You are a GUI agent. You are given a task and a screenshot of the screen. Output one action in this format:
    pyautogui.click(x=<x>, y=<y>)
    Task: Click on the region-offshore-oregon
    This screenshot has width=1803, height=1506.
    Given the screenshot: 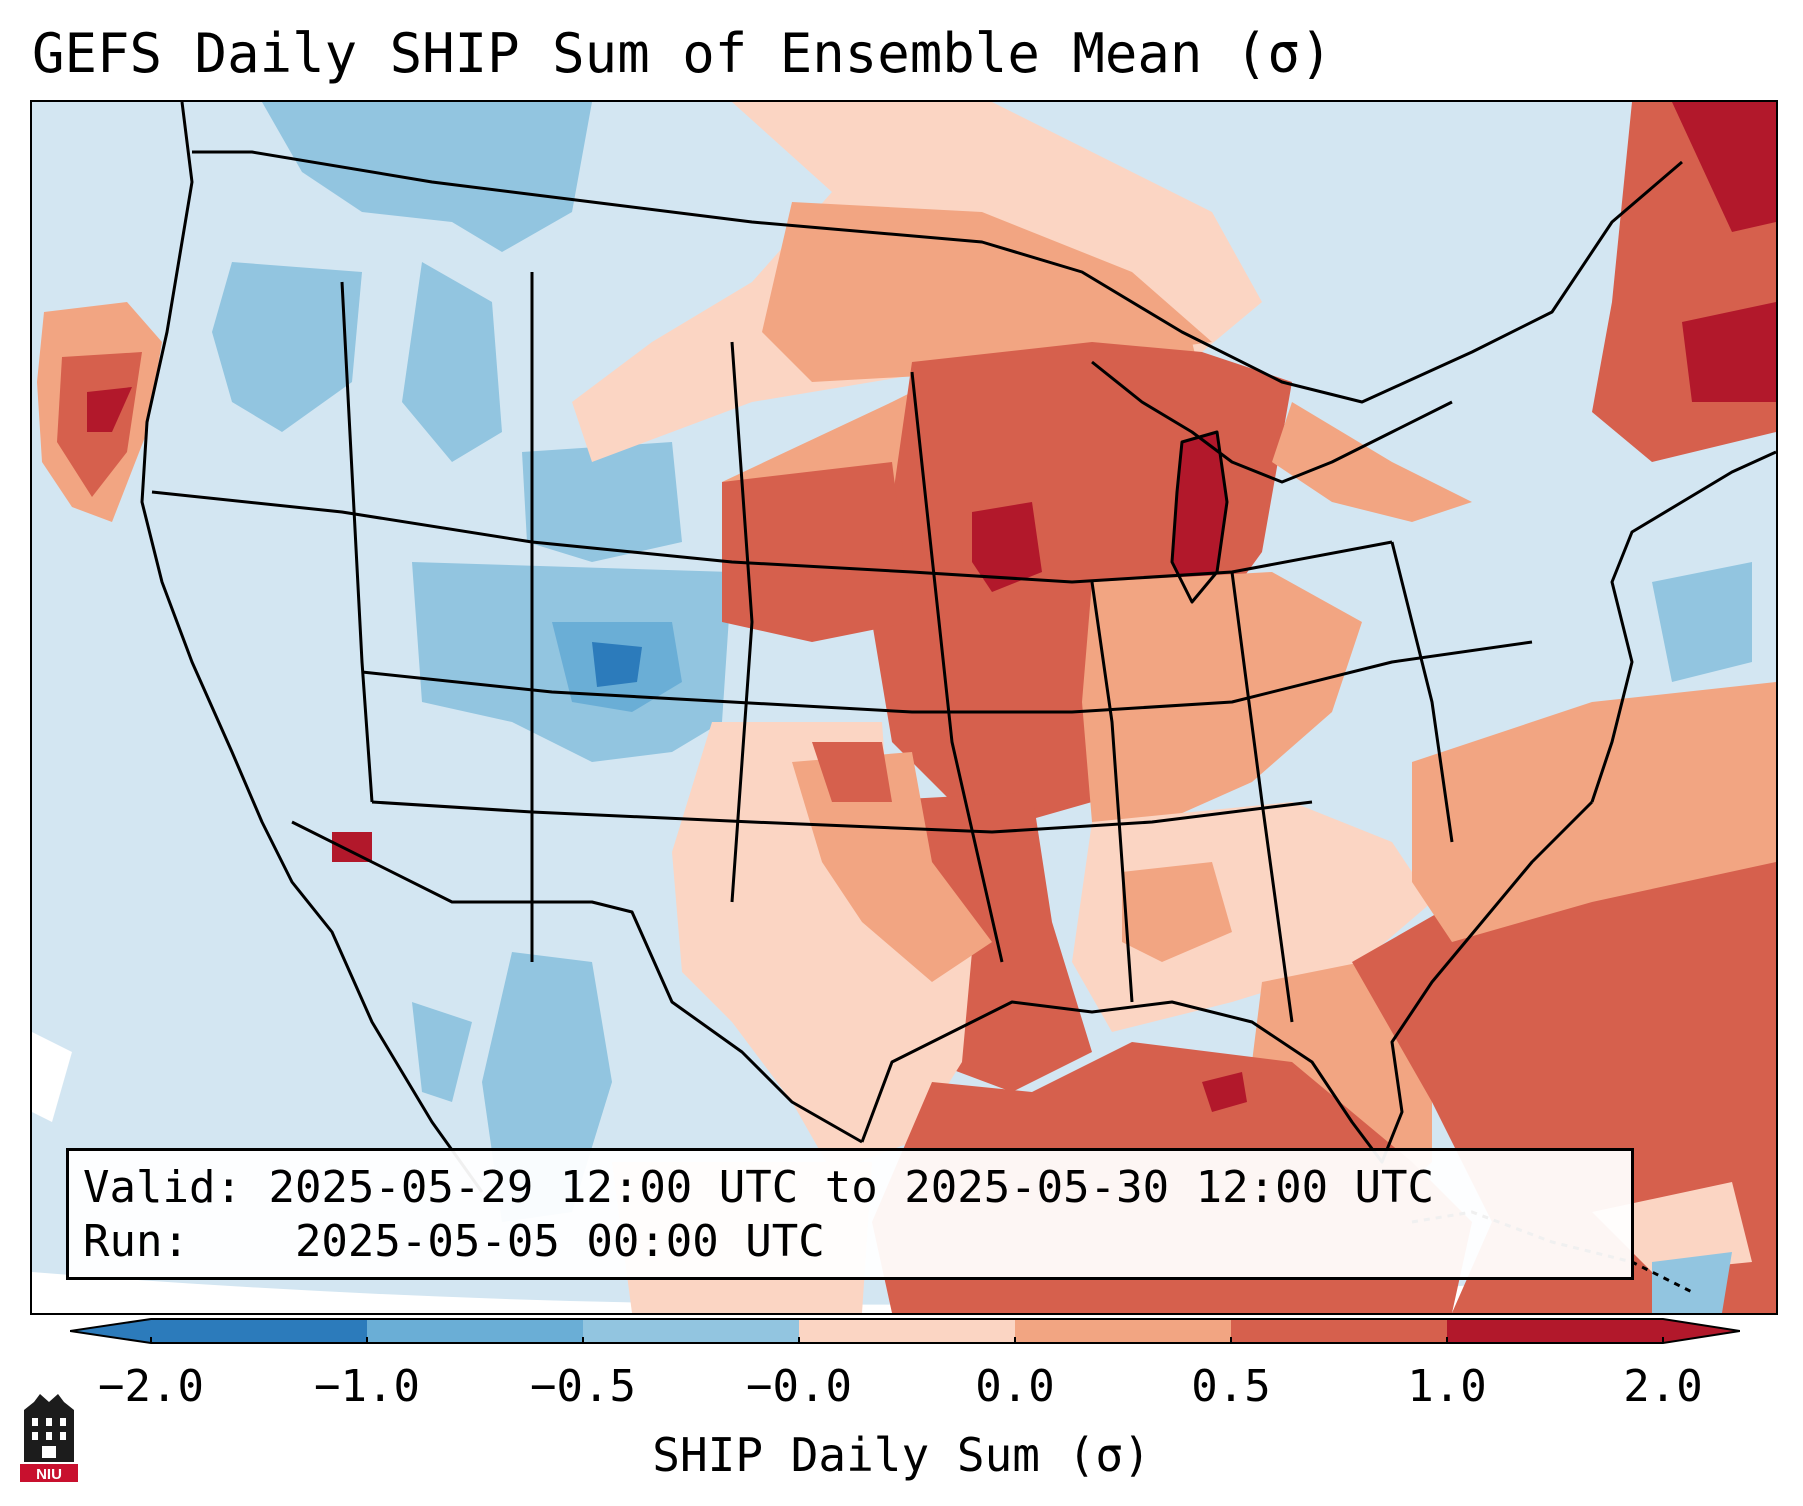 What is the action you would take?
    pyautogui.click(x=99, y=412)
    